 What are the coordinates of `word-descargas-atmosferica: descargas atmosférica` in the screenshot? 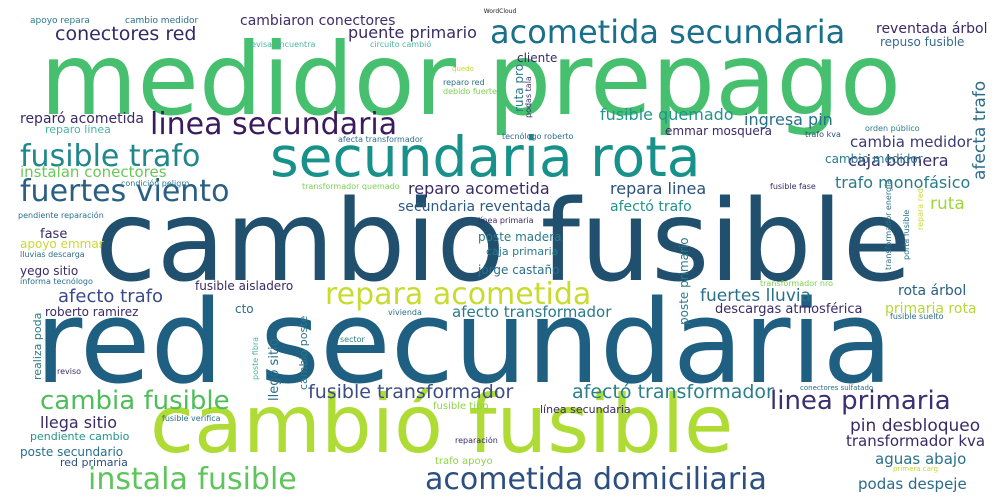 It's located at (789, 309).